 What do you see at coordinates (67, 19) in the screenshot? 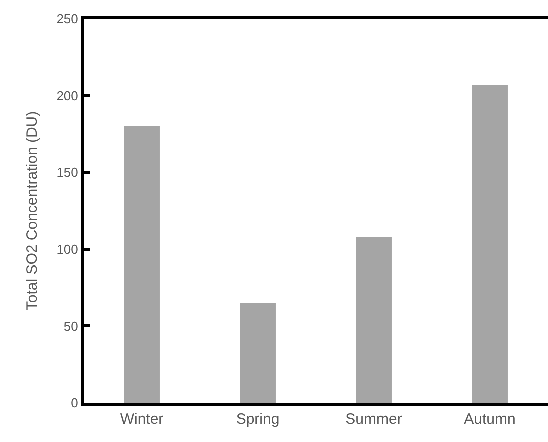
I see `y-tick-label: 250` at bounding box center [67, 19].